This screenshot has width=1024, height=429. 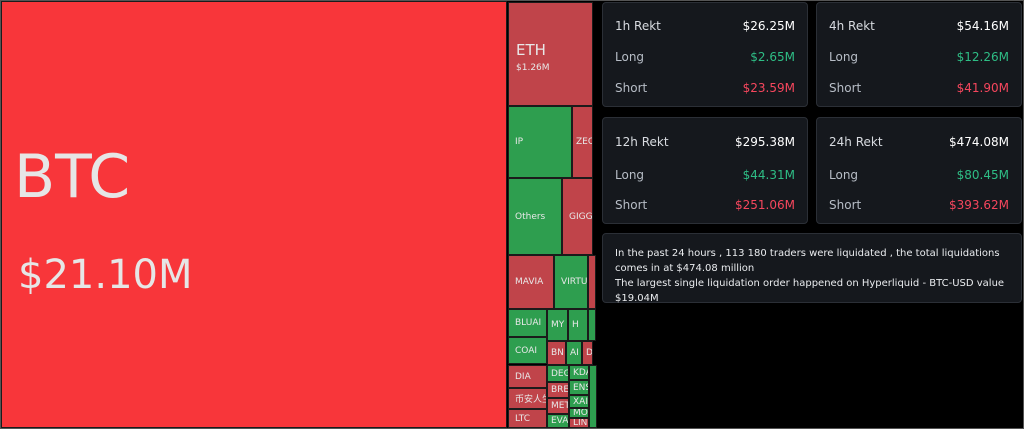 I want to click on tile-symbol: H, so click(x=575, y=325).